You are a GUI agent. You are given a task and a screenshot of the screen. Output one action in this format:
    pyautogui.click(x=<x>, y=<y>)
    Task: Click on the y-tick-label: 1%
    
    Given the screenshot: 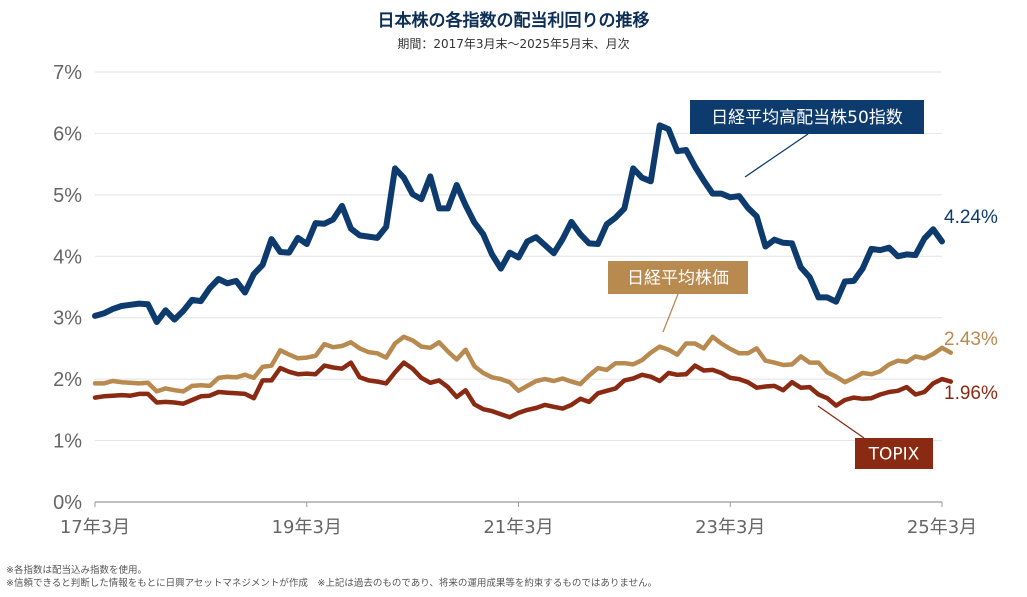 What is the action you would take?
    pyautogui.click(x=67, y=442)
    